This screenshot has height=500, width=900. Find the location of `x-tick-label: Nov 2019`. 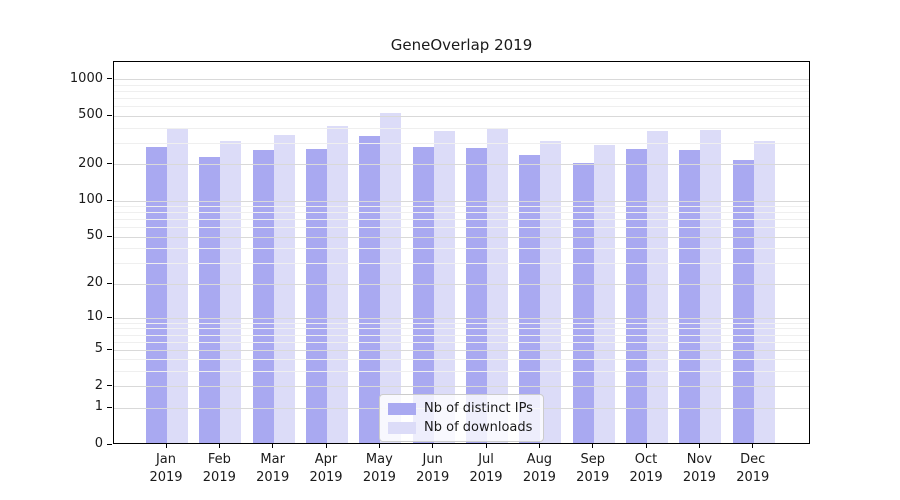

x-tick-label: Nov 2019 is located at coordinates (699, 468).